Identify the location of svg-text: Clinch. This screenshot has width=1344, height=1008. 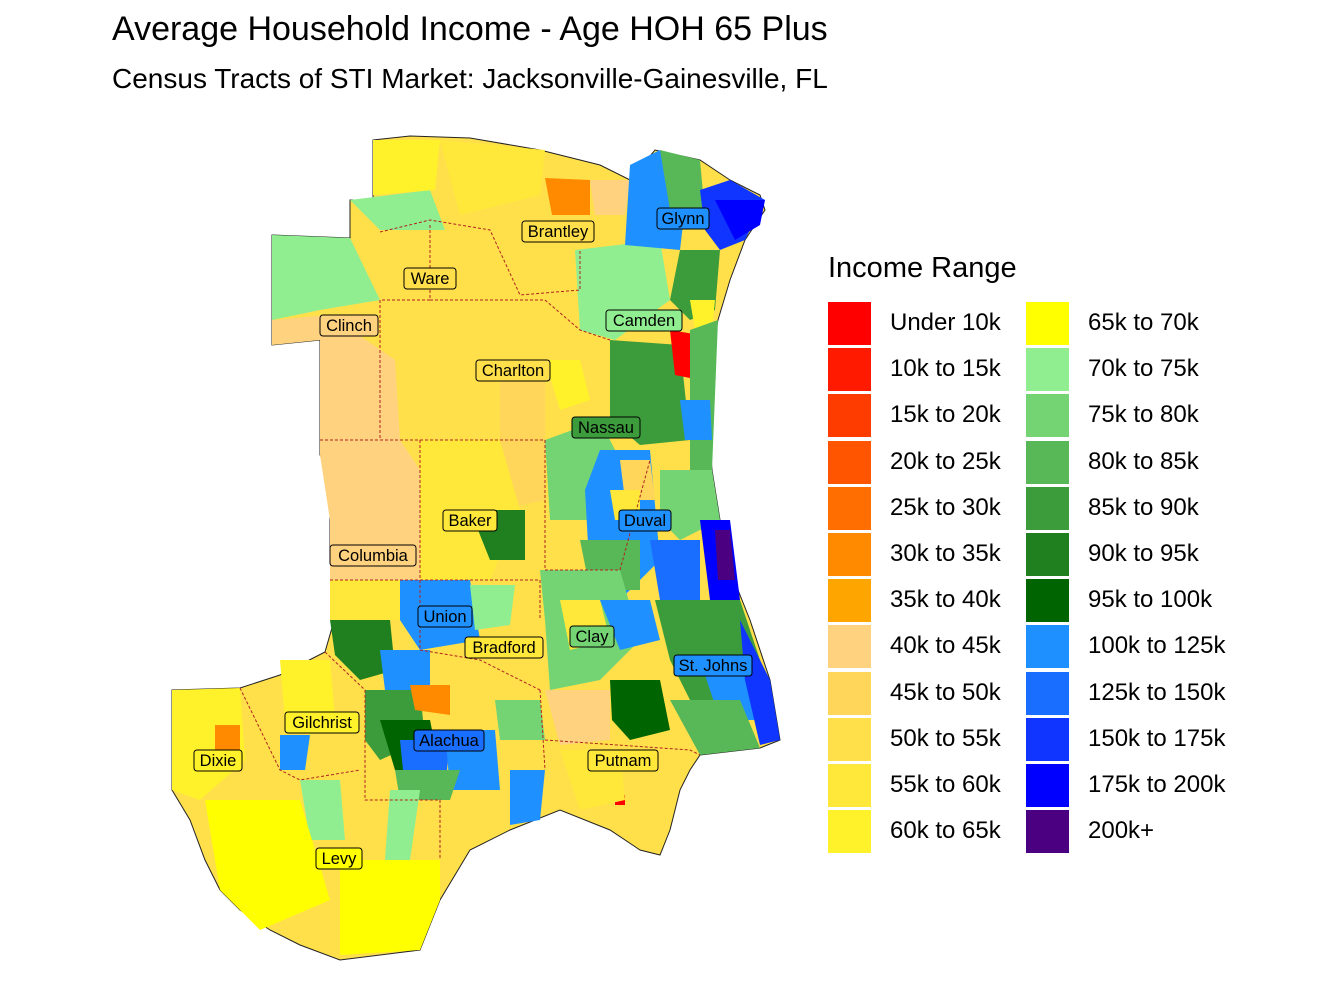
(349, 326).